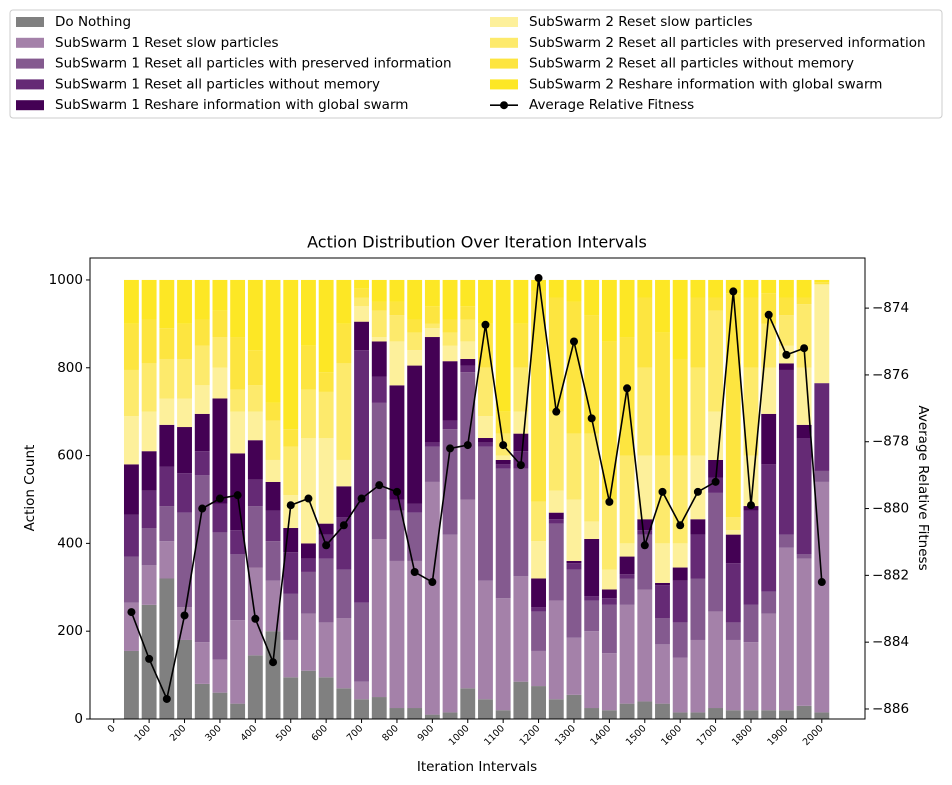  Describe the element at coordinates (923, 487) in the screenshot. I see `y2-axis-label: Average Relative Fitness` at that location.